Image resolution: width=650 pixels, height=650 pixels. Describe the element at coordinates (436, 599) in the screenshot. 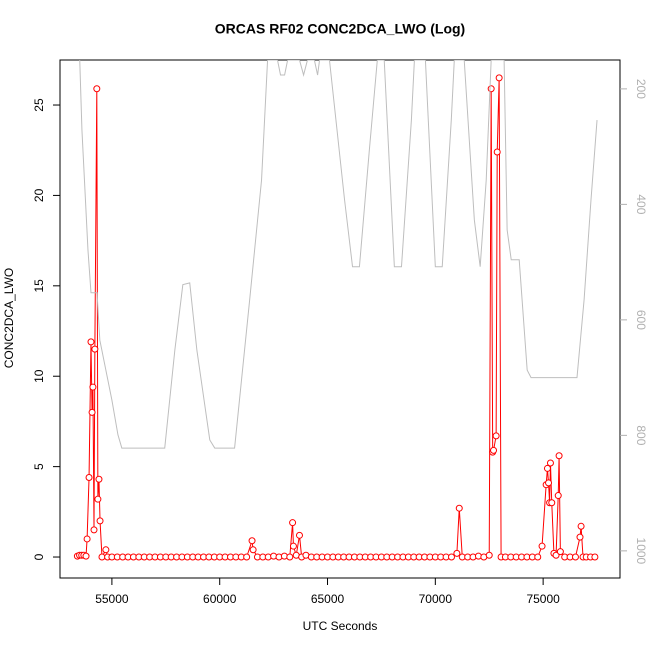

I see `x-tick-label: 70000` at that location.